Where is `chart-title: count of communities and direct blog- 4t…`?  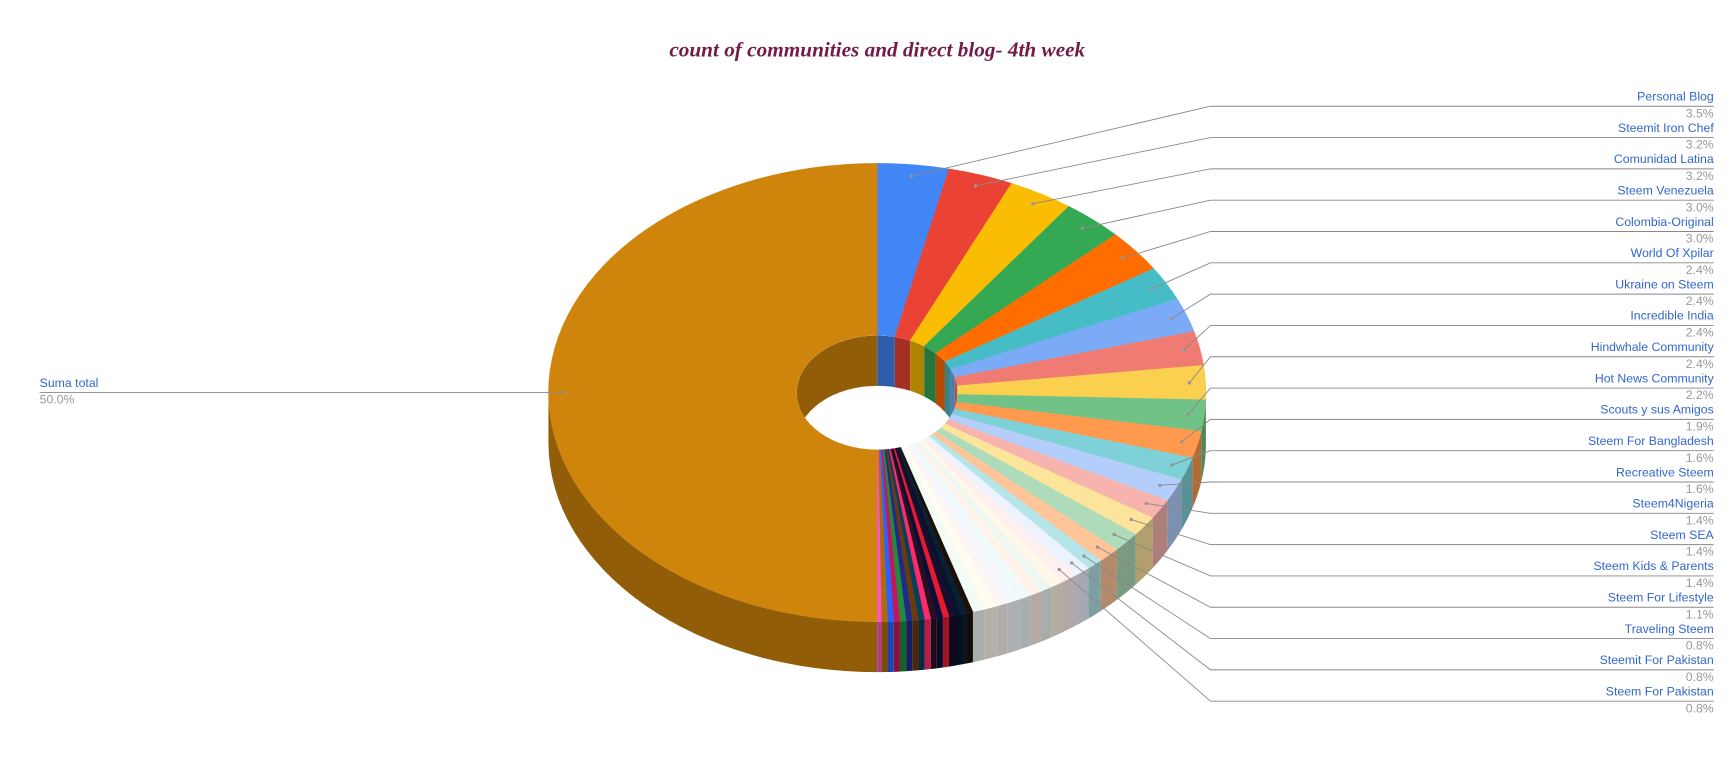
chart-title: count of communities and direct blog- 4t… is located at coordinates (877, 49).